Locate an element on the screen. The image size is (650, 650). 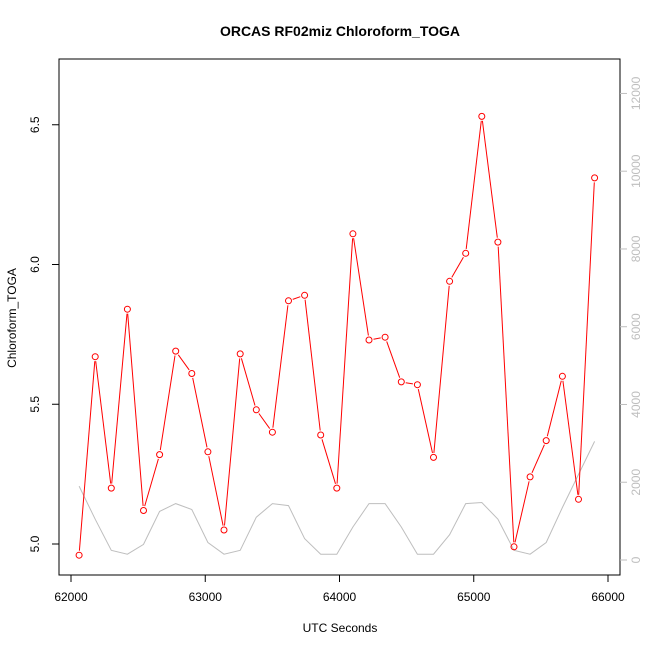
x-axis: 62000 63000 64000 65000 66000 is located at coordinates (339, 589).